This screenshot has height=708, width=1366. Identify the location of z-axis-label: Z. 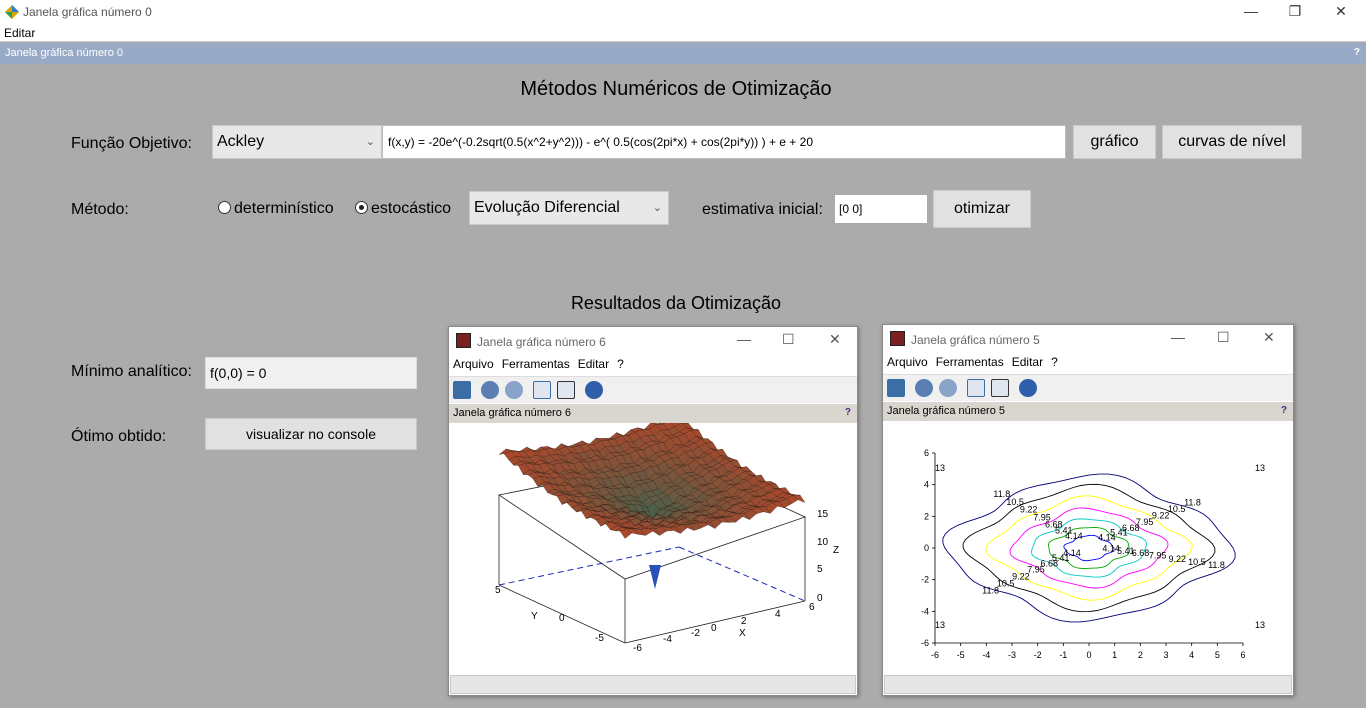
(836, 550).